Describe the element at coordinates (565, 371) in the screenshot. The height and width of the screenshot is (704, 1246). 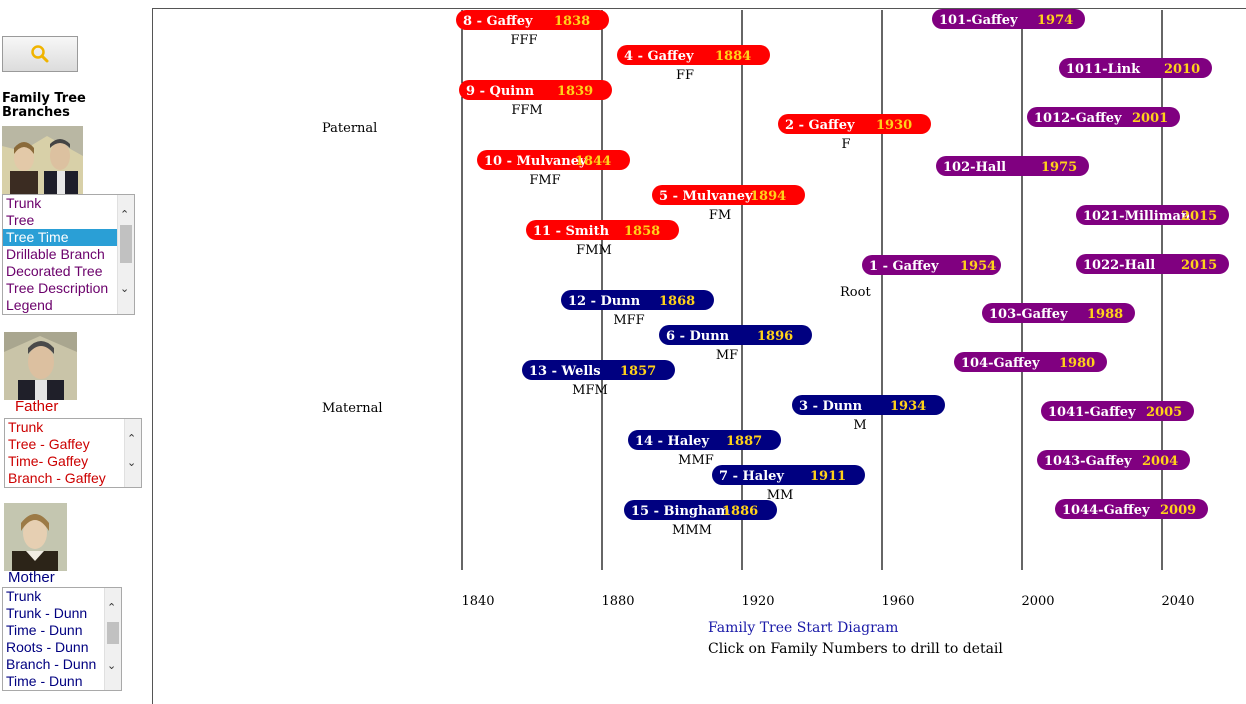
I see `family-node-label: 13 - Wells` at that location.